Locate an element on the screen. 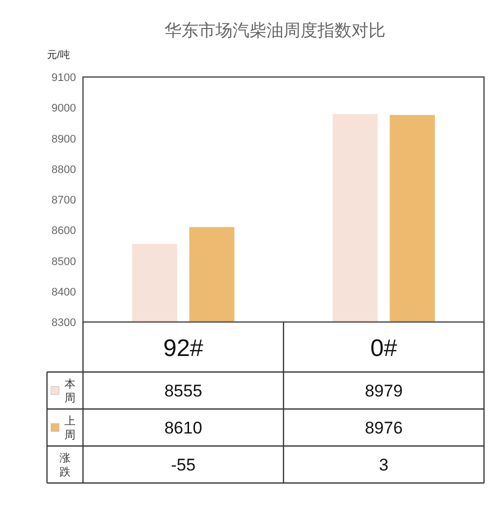  chart-title: 华东市场汽柴油周度指数对比 is located at coordinates (275, 30).